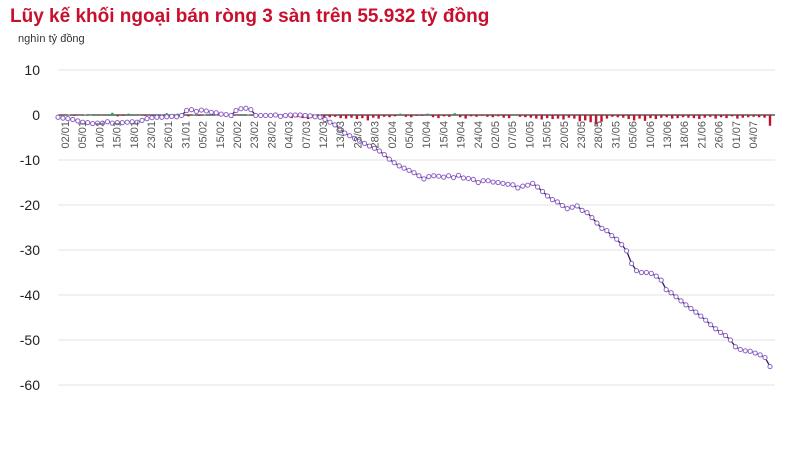 The height and width of the screenshot is (449, 800). Describe the element at coordinates (290, 135) in the screenshot. I see `x-tick-label: 04/03` at that location.